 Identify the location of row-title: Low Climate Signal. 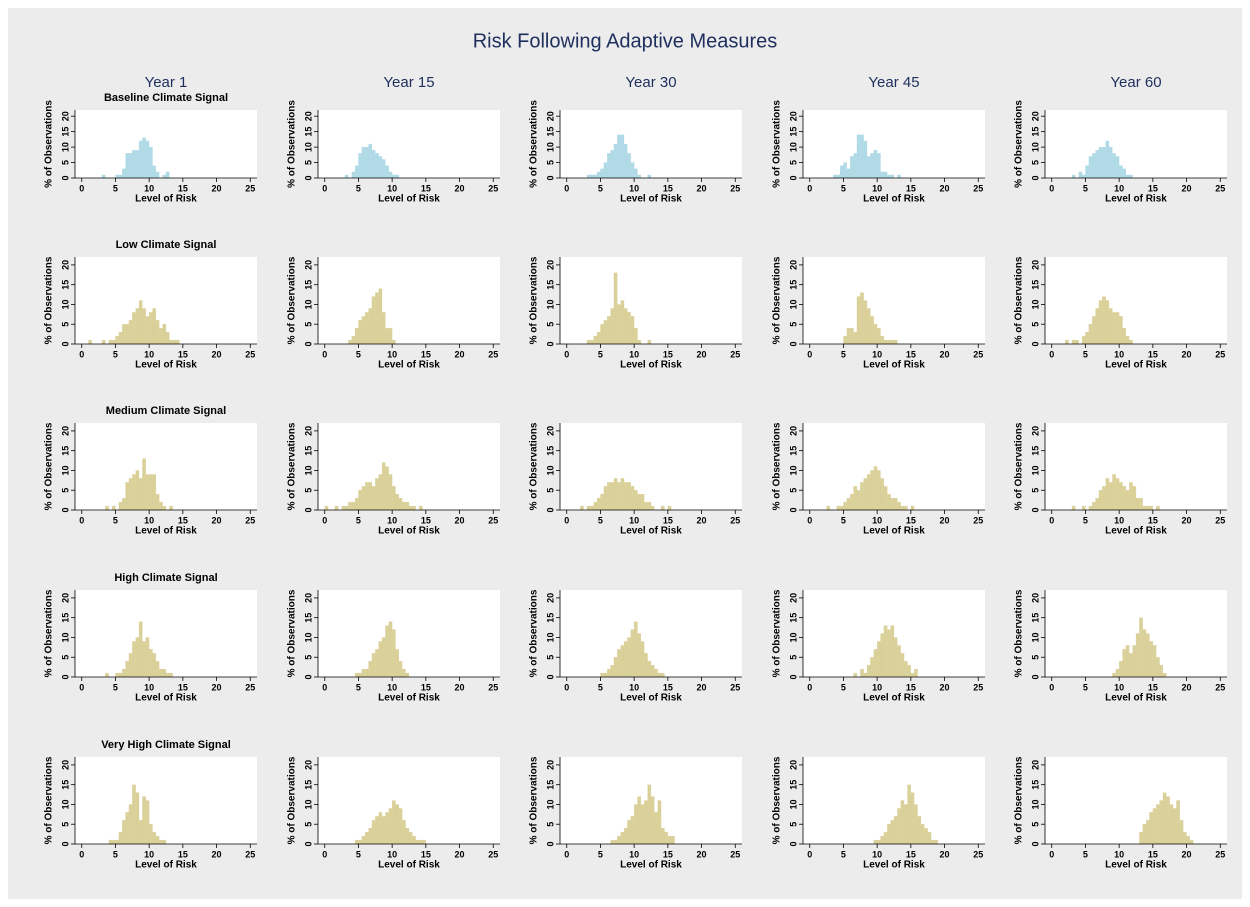
(166, 245).